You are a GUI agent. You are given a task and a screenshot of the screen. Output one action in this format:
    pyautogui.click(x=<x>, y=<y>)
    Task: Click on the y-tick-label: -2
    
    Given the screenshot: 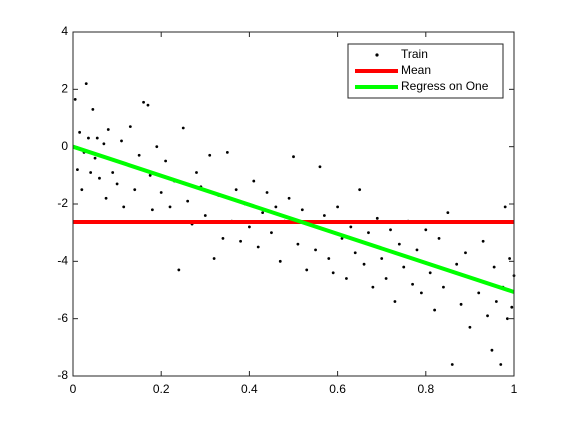 What is the action you would take?
    pyautogui.click(x=62, y=203)
    